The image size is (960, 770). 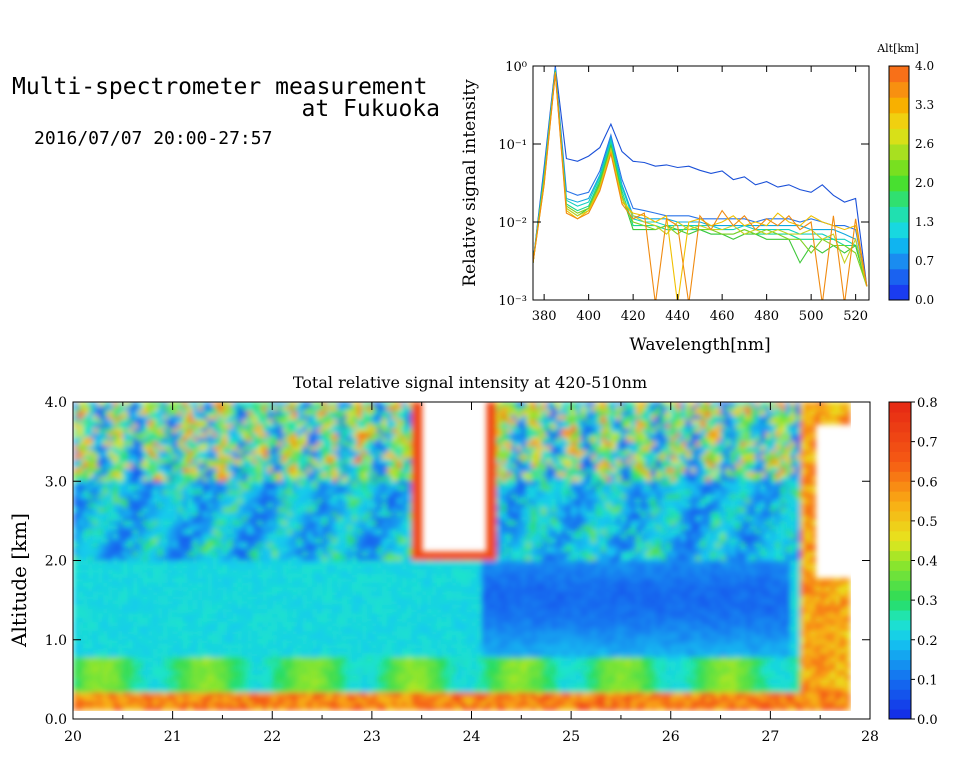 What do you see at coordinates (372, 737) in the screenshot?
I see `heatmap-x-tick-label: 23` at bounding box center [372, 737].